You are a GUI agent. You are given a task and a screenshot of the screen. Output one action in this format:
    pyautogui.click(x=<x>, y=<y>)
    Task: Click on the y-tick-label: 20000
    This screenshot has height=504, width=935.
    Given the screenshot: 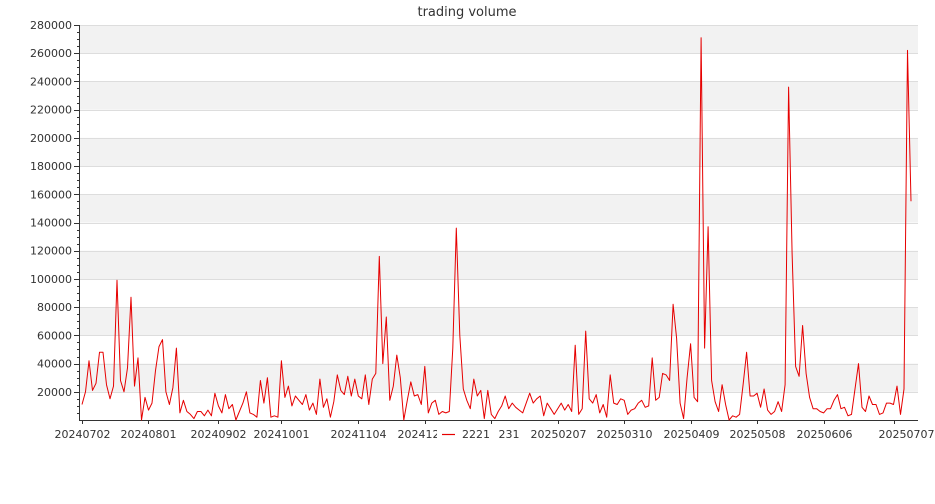 What is the action you would take?
    pyautogui.click(x=54, y=392)
    